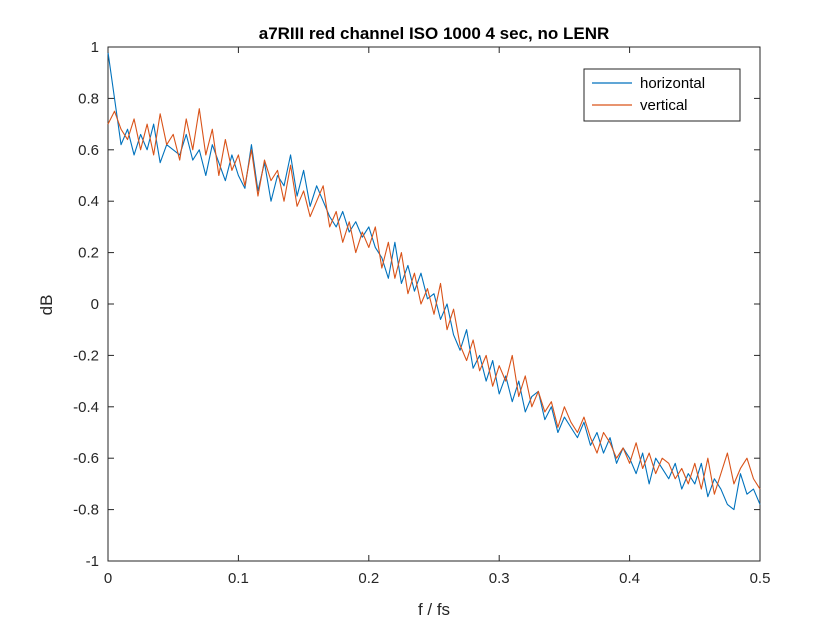 This screenshot has height=630, width=840. What do you see at coordinates (108, 578) in the screenshot?
I see `x-tick-label: 0` at bounding box center [108, 578].